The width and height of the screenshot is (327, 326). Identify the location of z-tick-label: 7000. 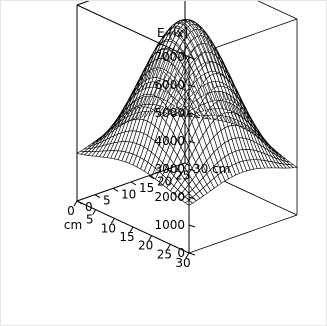
(169, 57).